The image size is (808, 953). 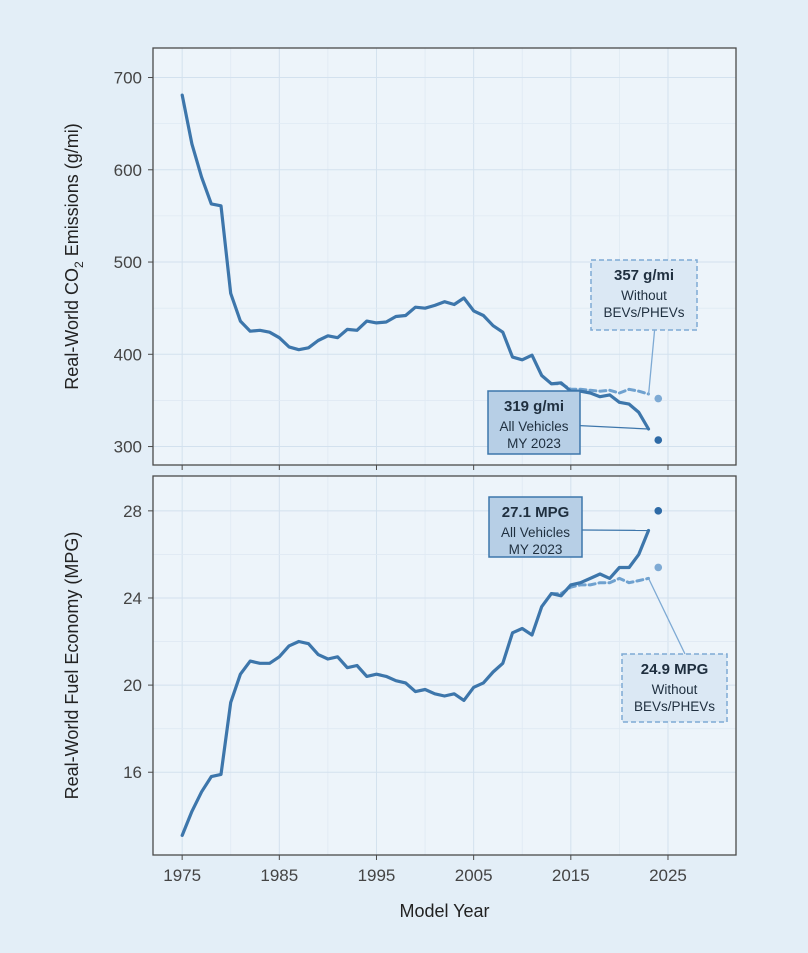 What do you see at coordinates (132, 772) in the screenshot?
I see `y-tick-label: 16` at bounding box center [132, 772].